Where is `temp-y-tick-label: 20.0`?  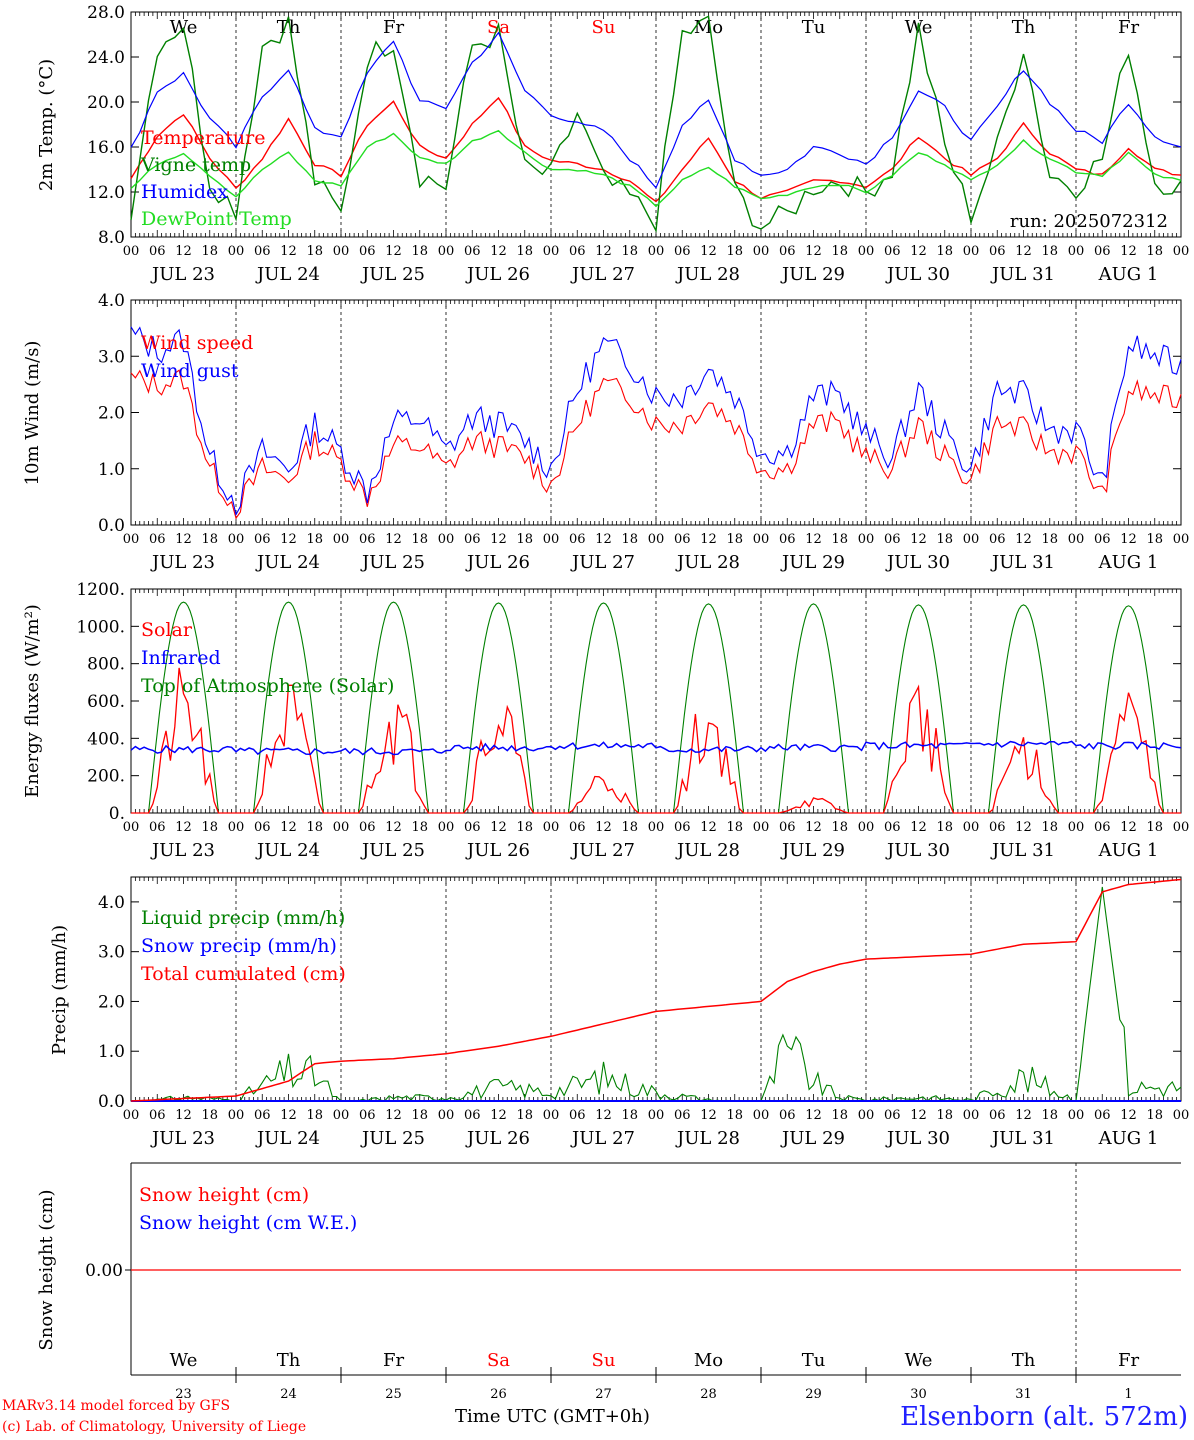
temp-y-tick-label: 20.0 is located at coordinates (106, 103).